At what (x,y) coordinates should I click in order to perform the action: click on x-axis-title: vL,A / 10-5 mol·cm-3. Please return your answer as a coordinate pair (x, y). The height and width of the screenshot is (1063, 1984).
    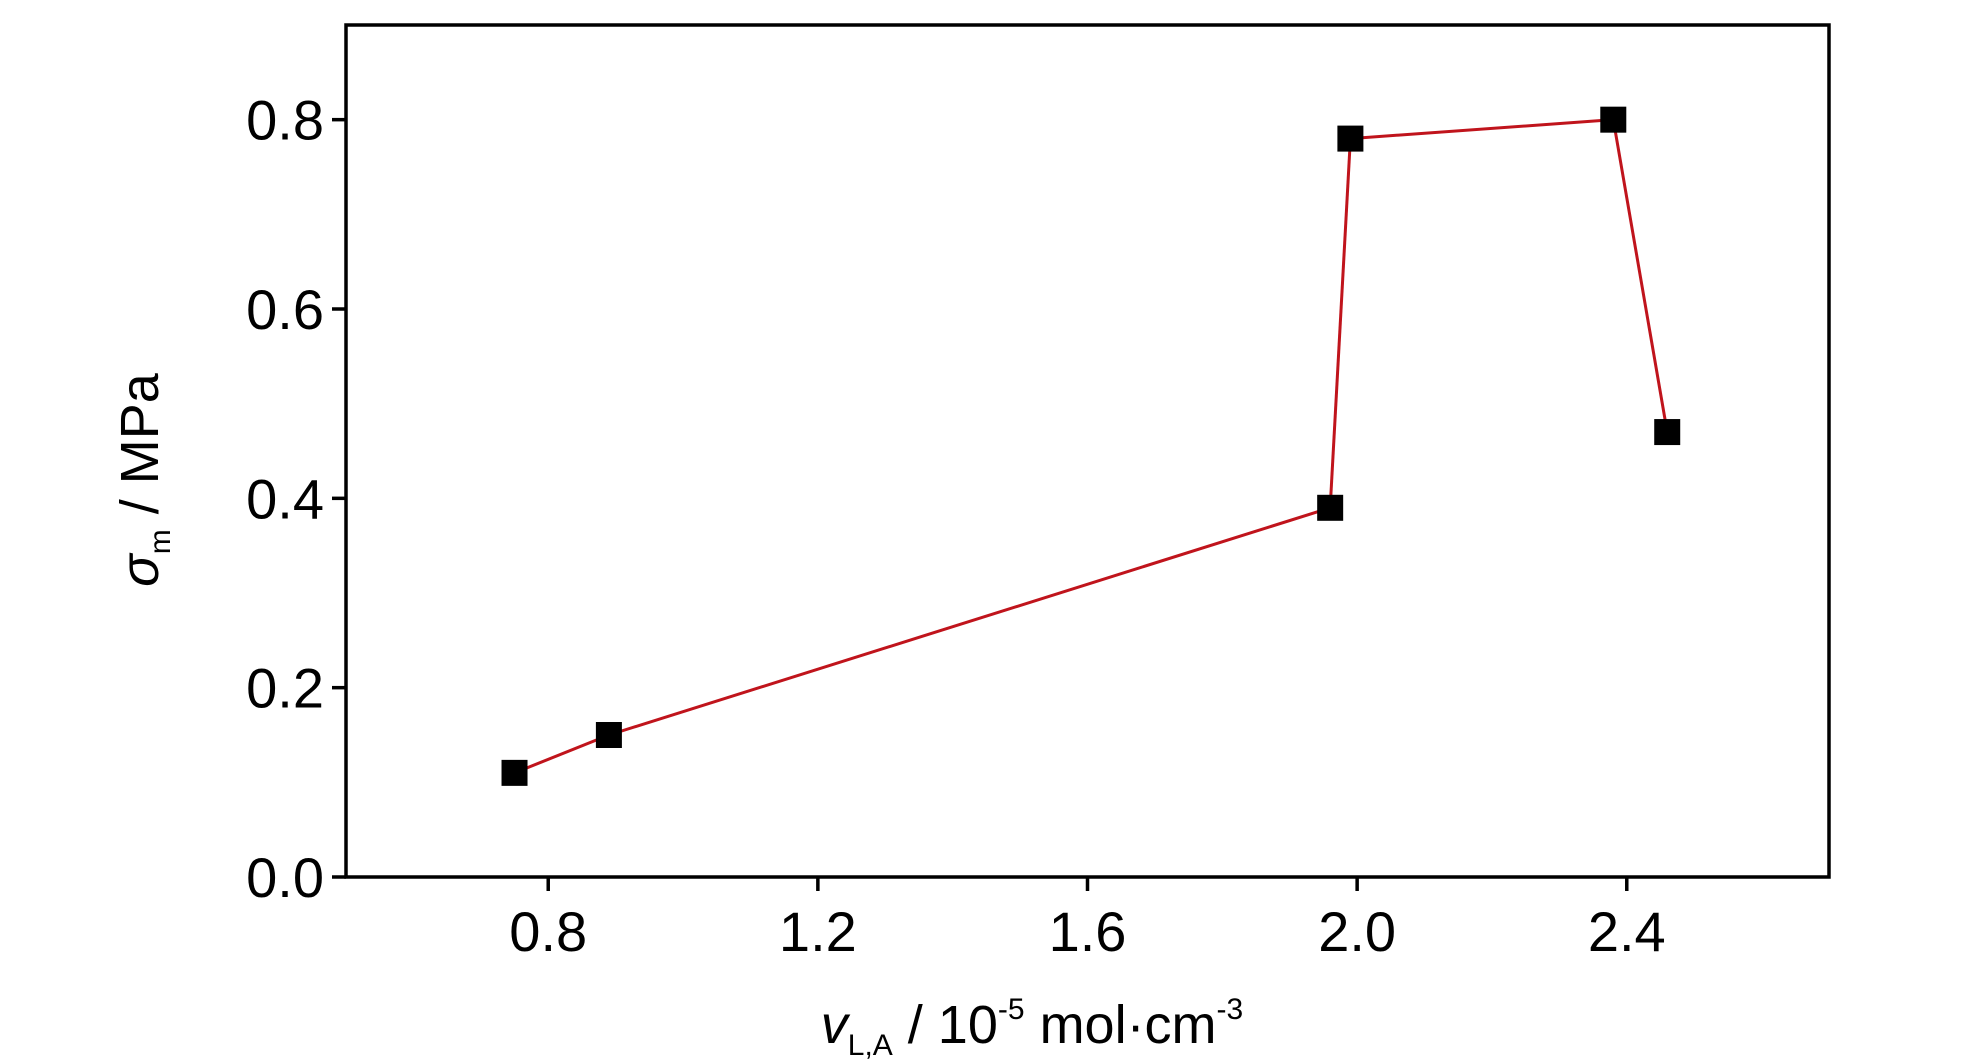
    Looking at the image, I should click on (1032, 1027).